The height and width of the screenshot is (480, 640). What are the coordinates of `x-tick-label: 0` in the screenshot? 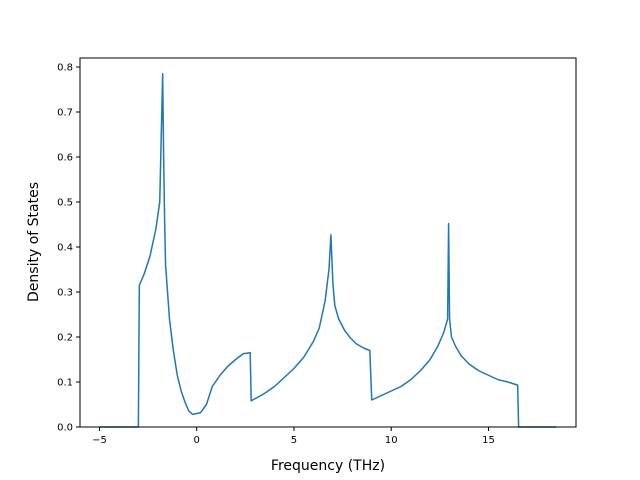 It's located at (197, 440).